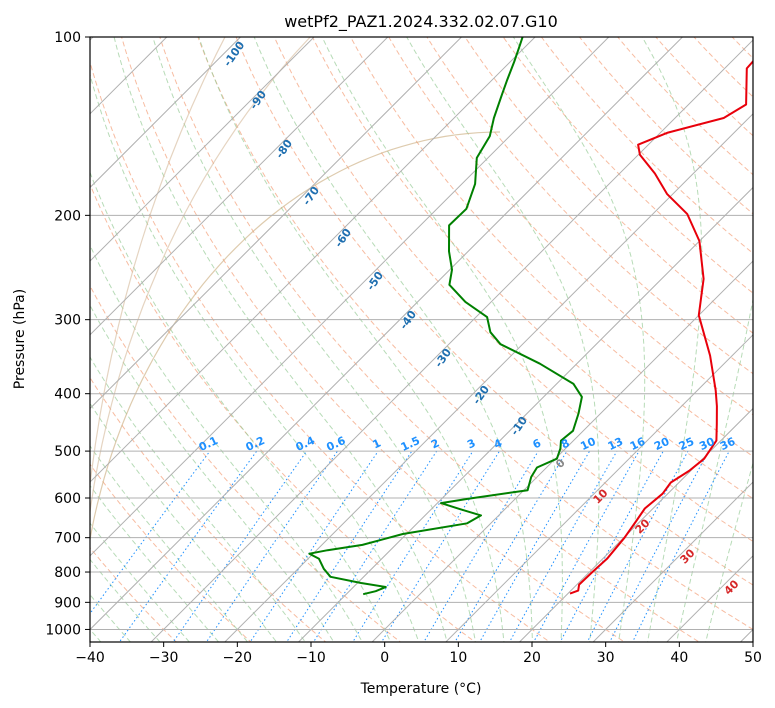  Describe the element at coordinates (679, 658) in the screenshot. I see `x-tick-label: 40` at that location.